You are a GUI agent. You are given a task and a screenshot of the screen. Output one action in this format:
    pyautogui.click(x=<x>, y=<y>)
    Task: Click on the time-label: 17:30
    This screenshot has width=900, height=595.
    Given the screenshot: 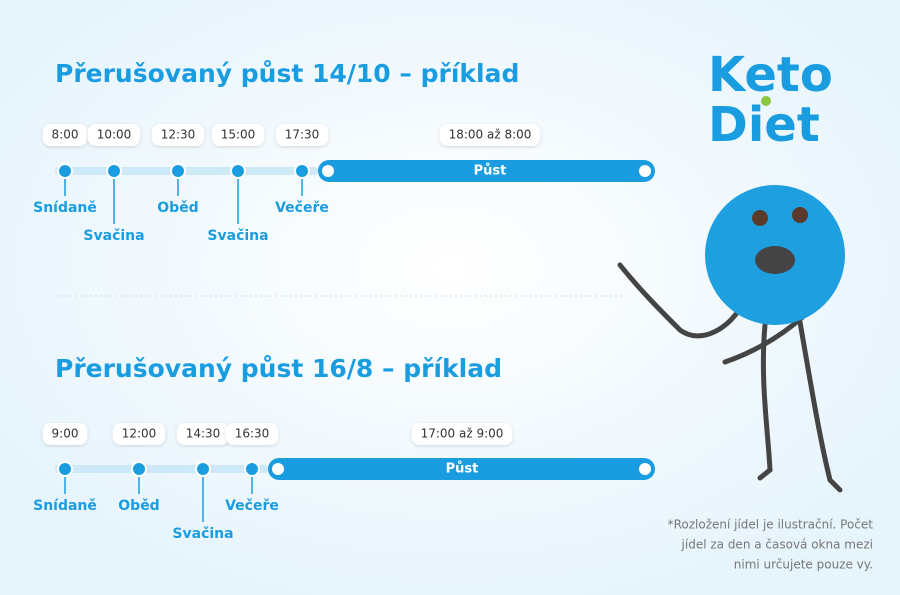 What is the action you would take?
    pyautogui.click(x=302, y=135)
    